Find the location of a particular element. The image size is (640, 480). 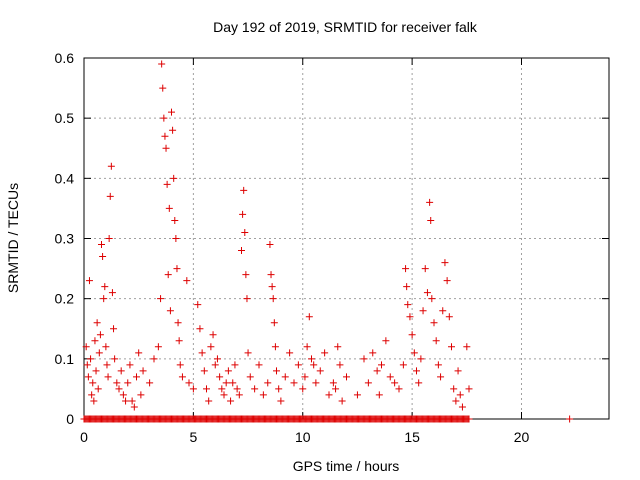

y-axis-label: SRMTID / TECUs is located at coordinates (13, 238).